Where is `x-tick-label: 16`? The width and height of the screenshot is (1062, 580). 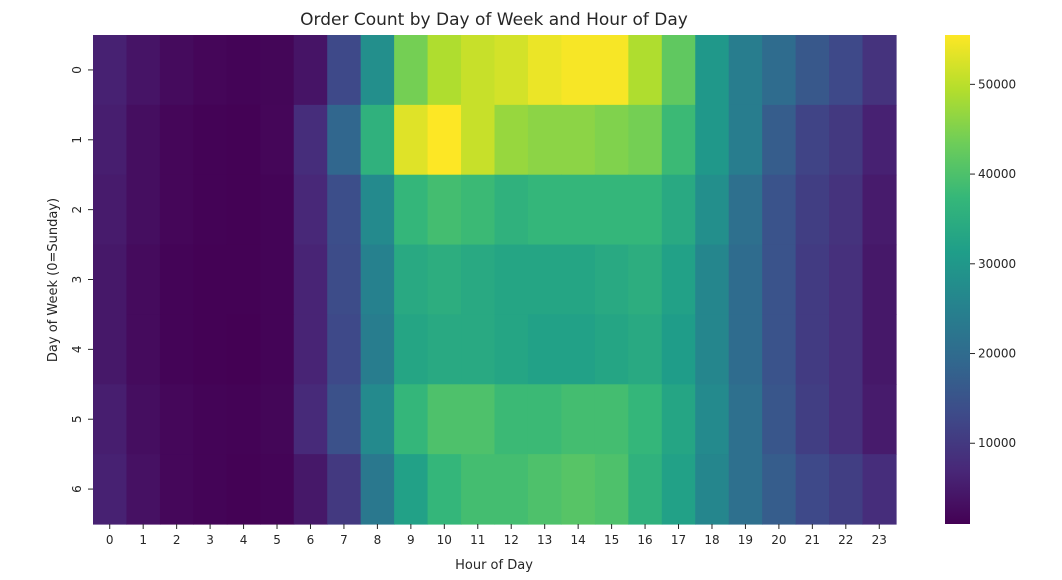
x-tick-label: 16 is located at coordinates (644, 540).